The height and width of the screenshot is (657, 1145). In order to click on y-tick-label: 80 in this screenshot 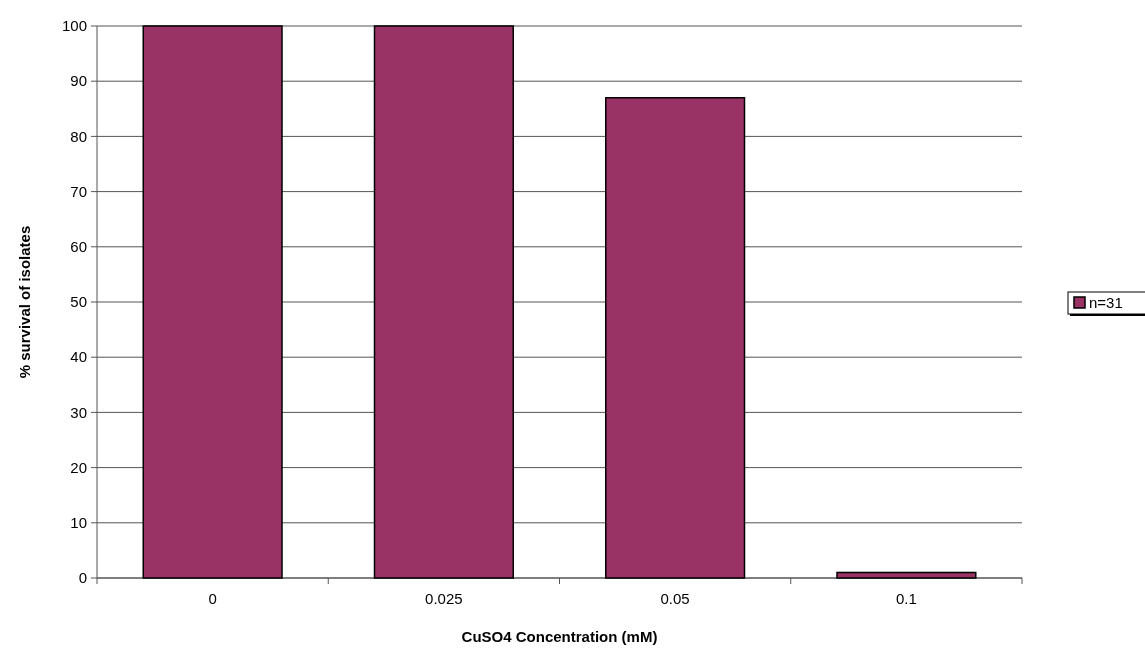, I will do `click(78, 136)`.